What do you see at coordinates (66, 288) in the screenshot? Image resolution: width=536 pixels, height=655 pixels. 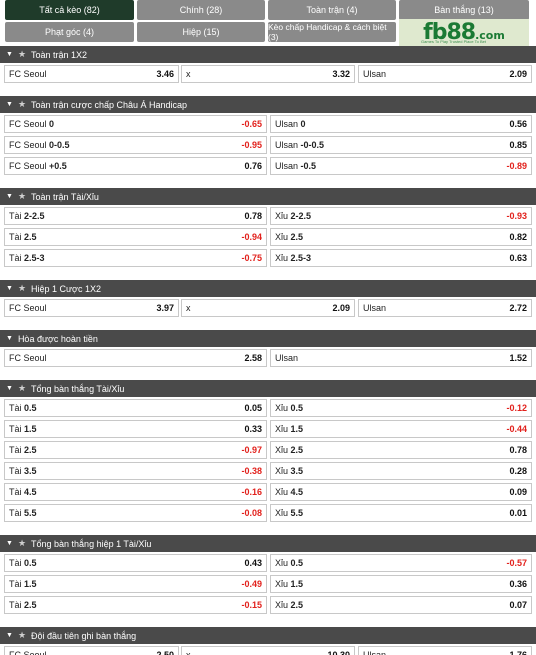 I see `section-title: Hiệp 1 Cược 1X2` at bounding box center [66, 288].